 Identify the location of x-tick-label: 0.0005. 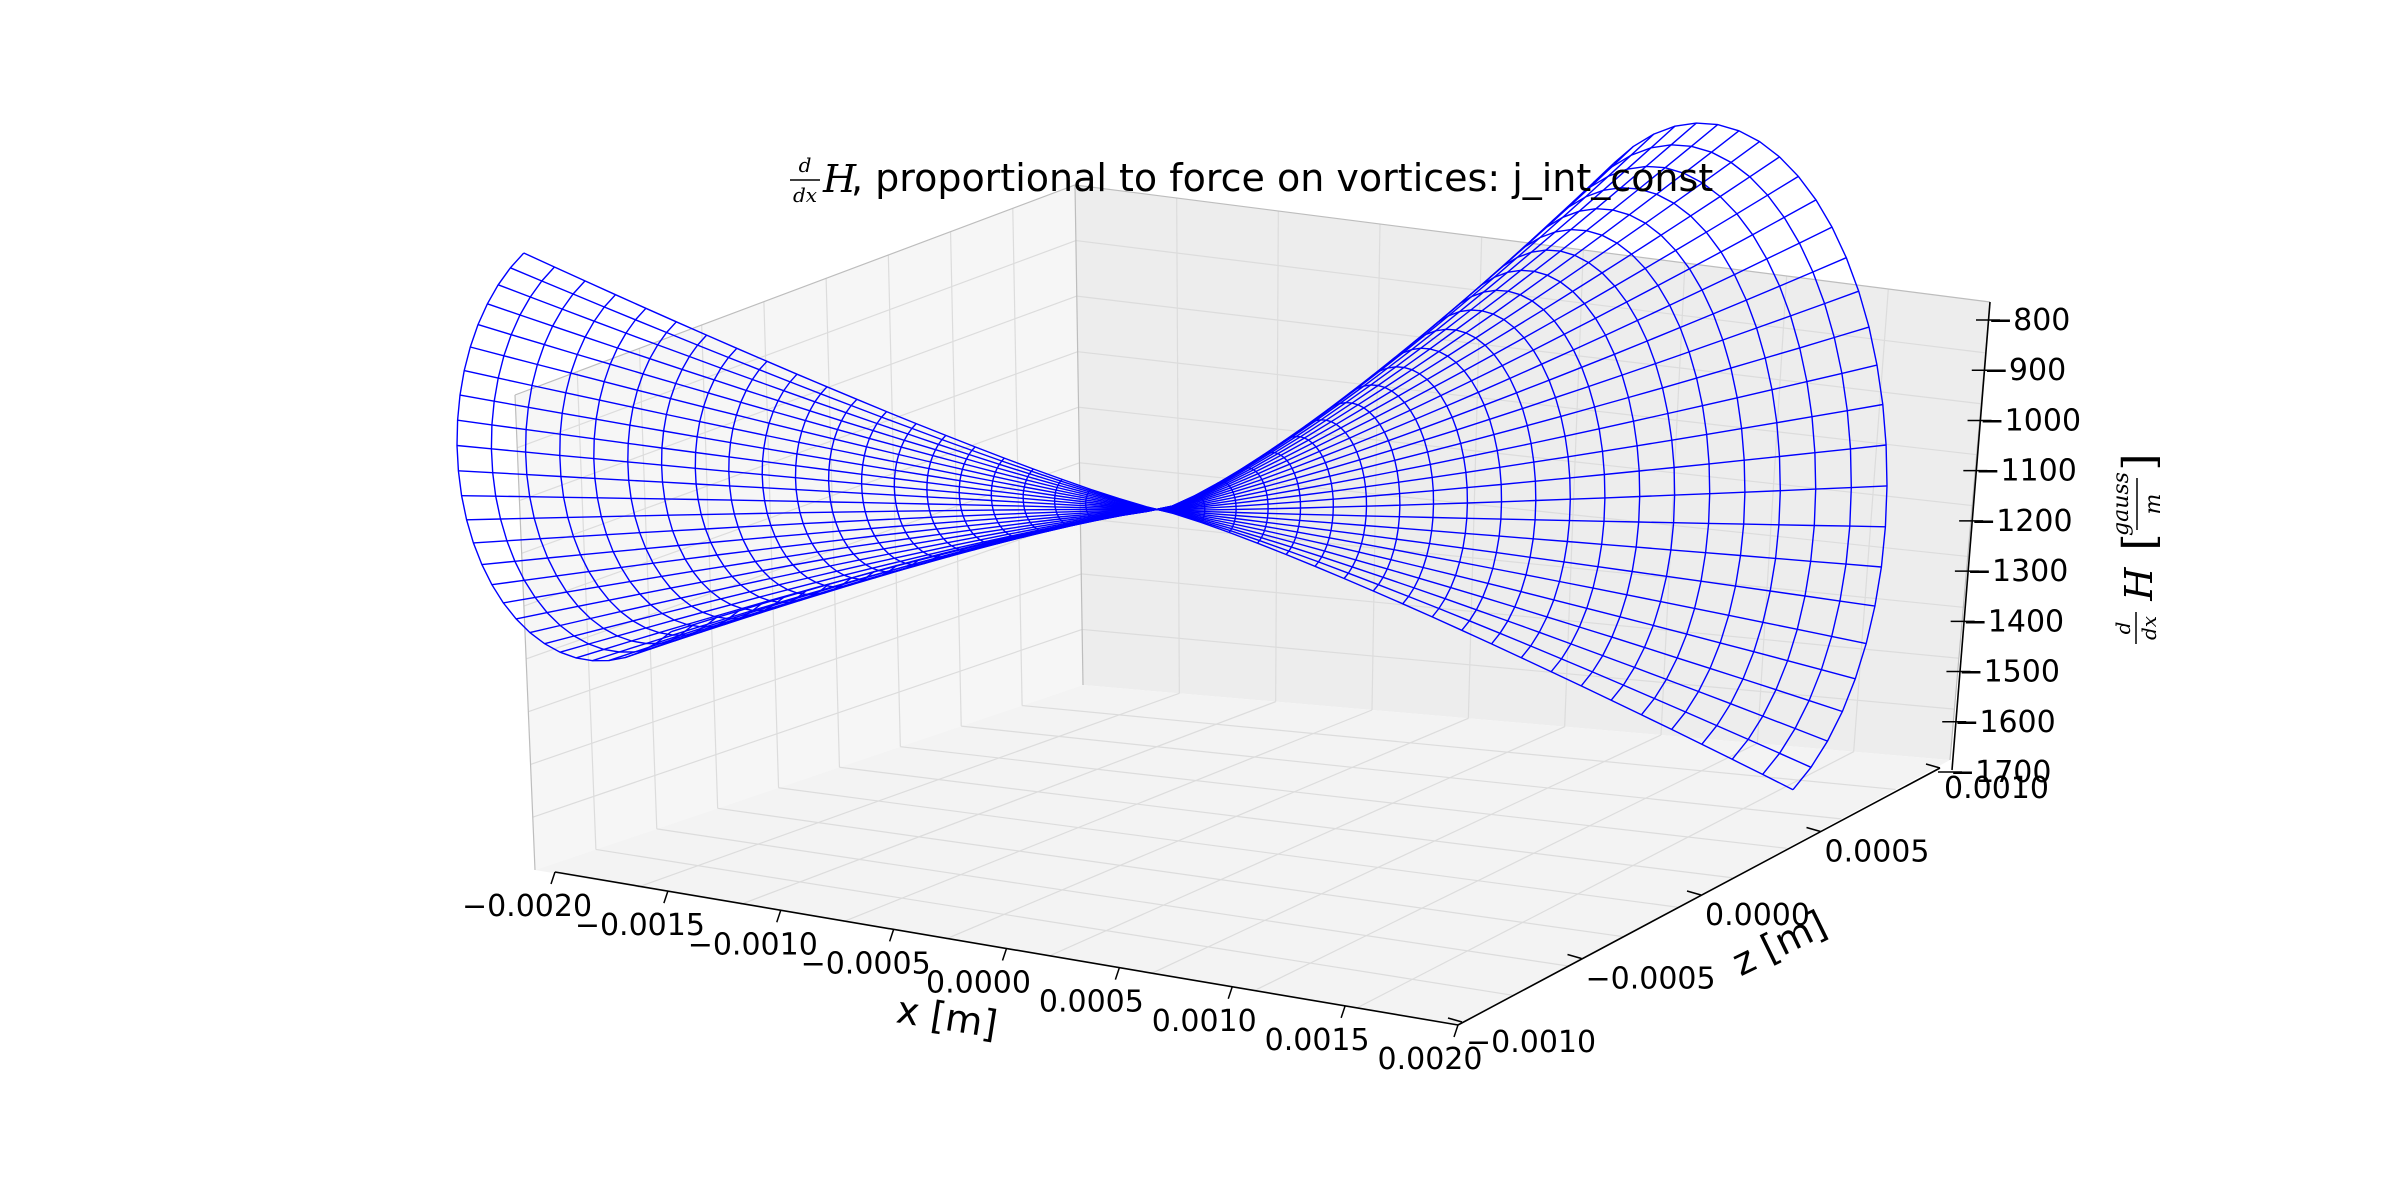
(1091, 1002).